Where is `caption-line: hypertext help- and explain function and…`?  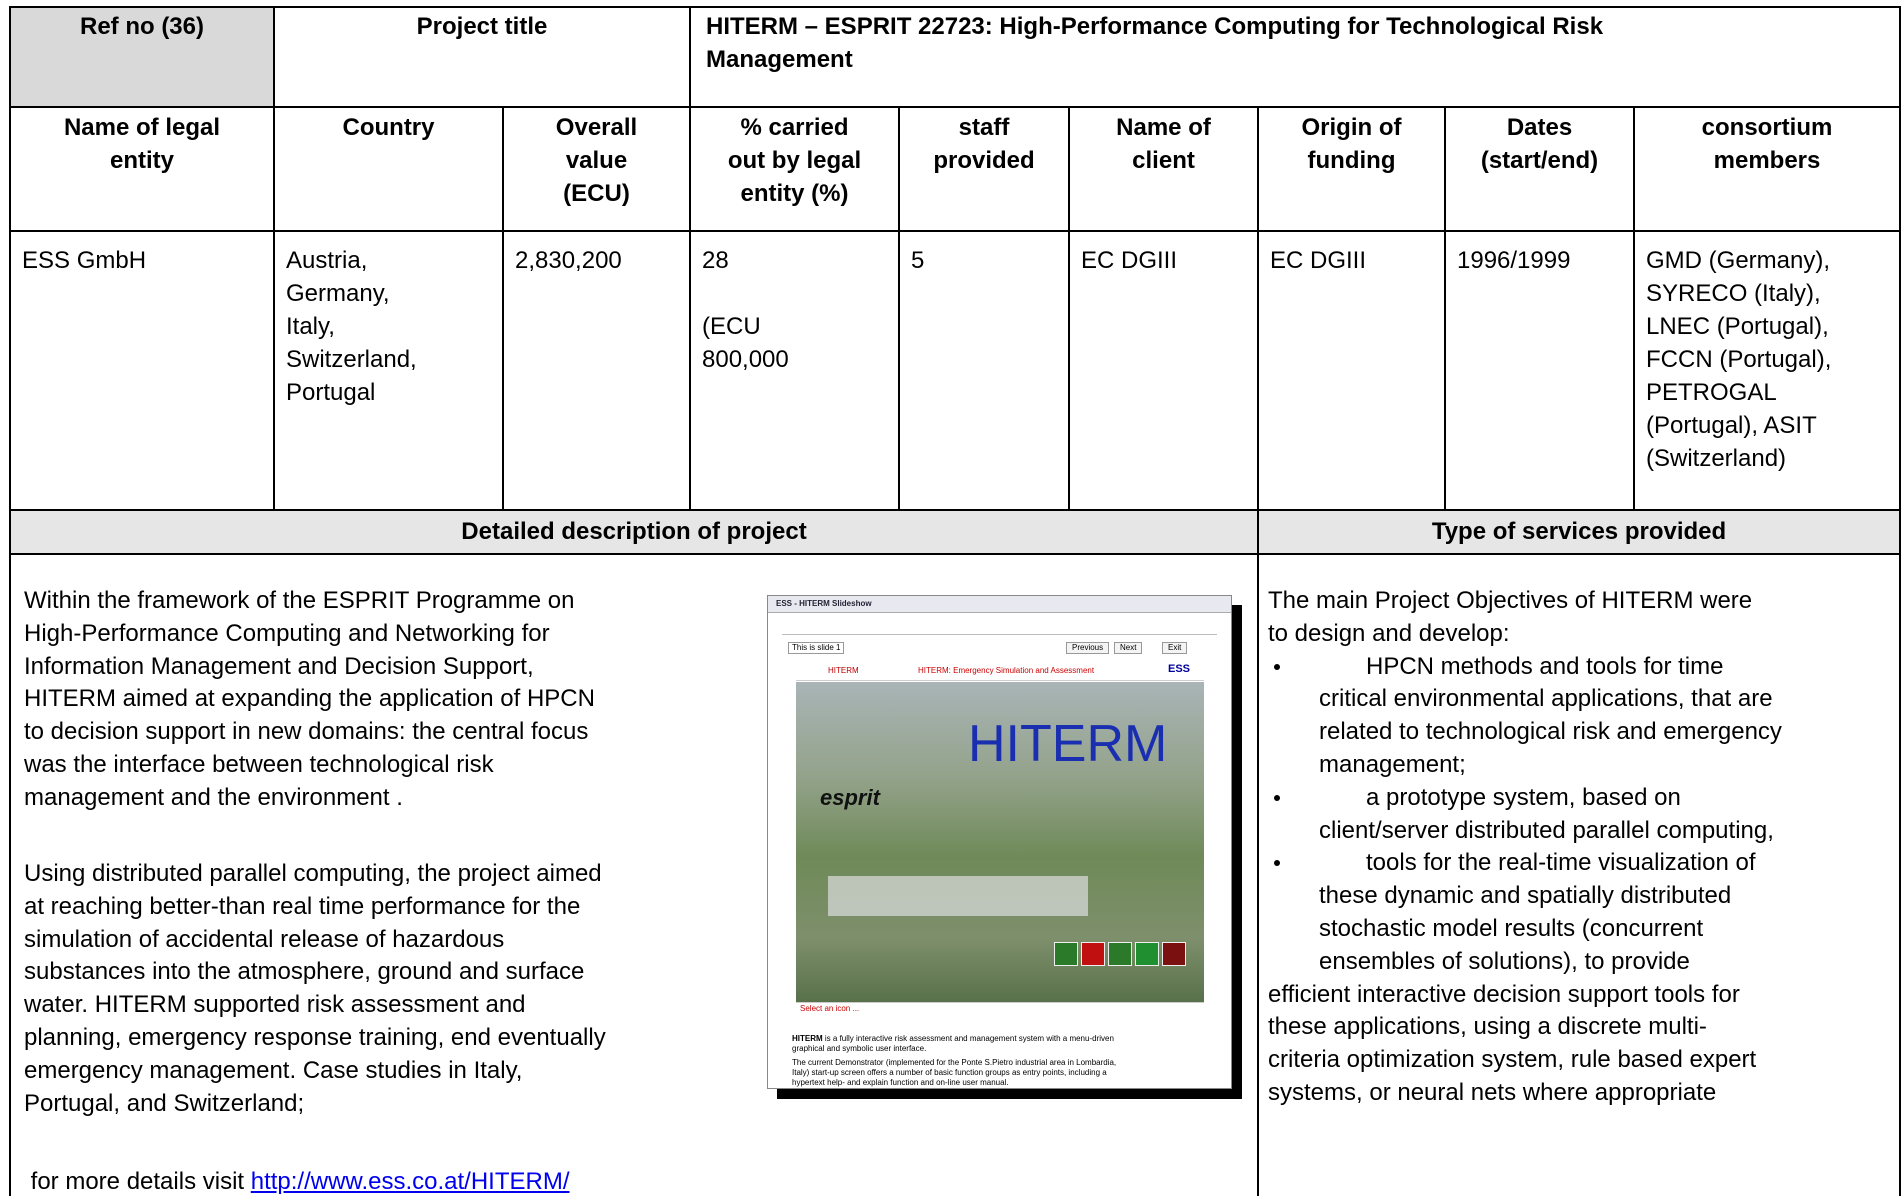
caption-line: hypertext help- and explain function and… is located at coordinates (900, 1082).